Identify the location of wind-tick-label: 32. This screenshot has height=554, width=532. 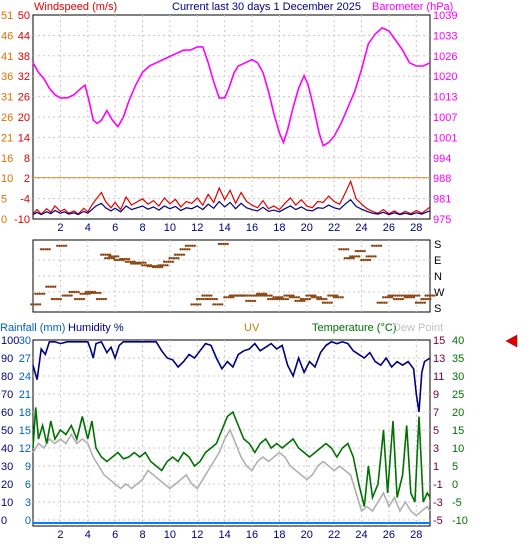
(24, 77).